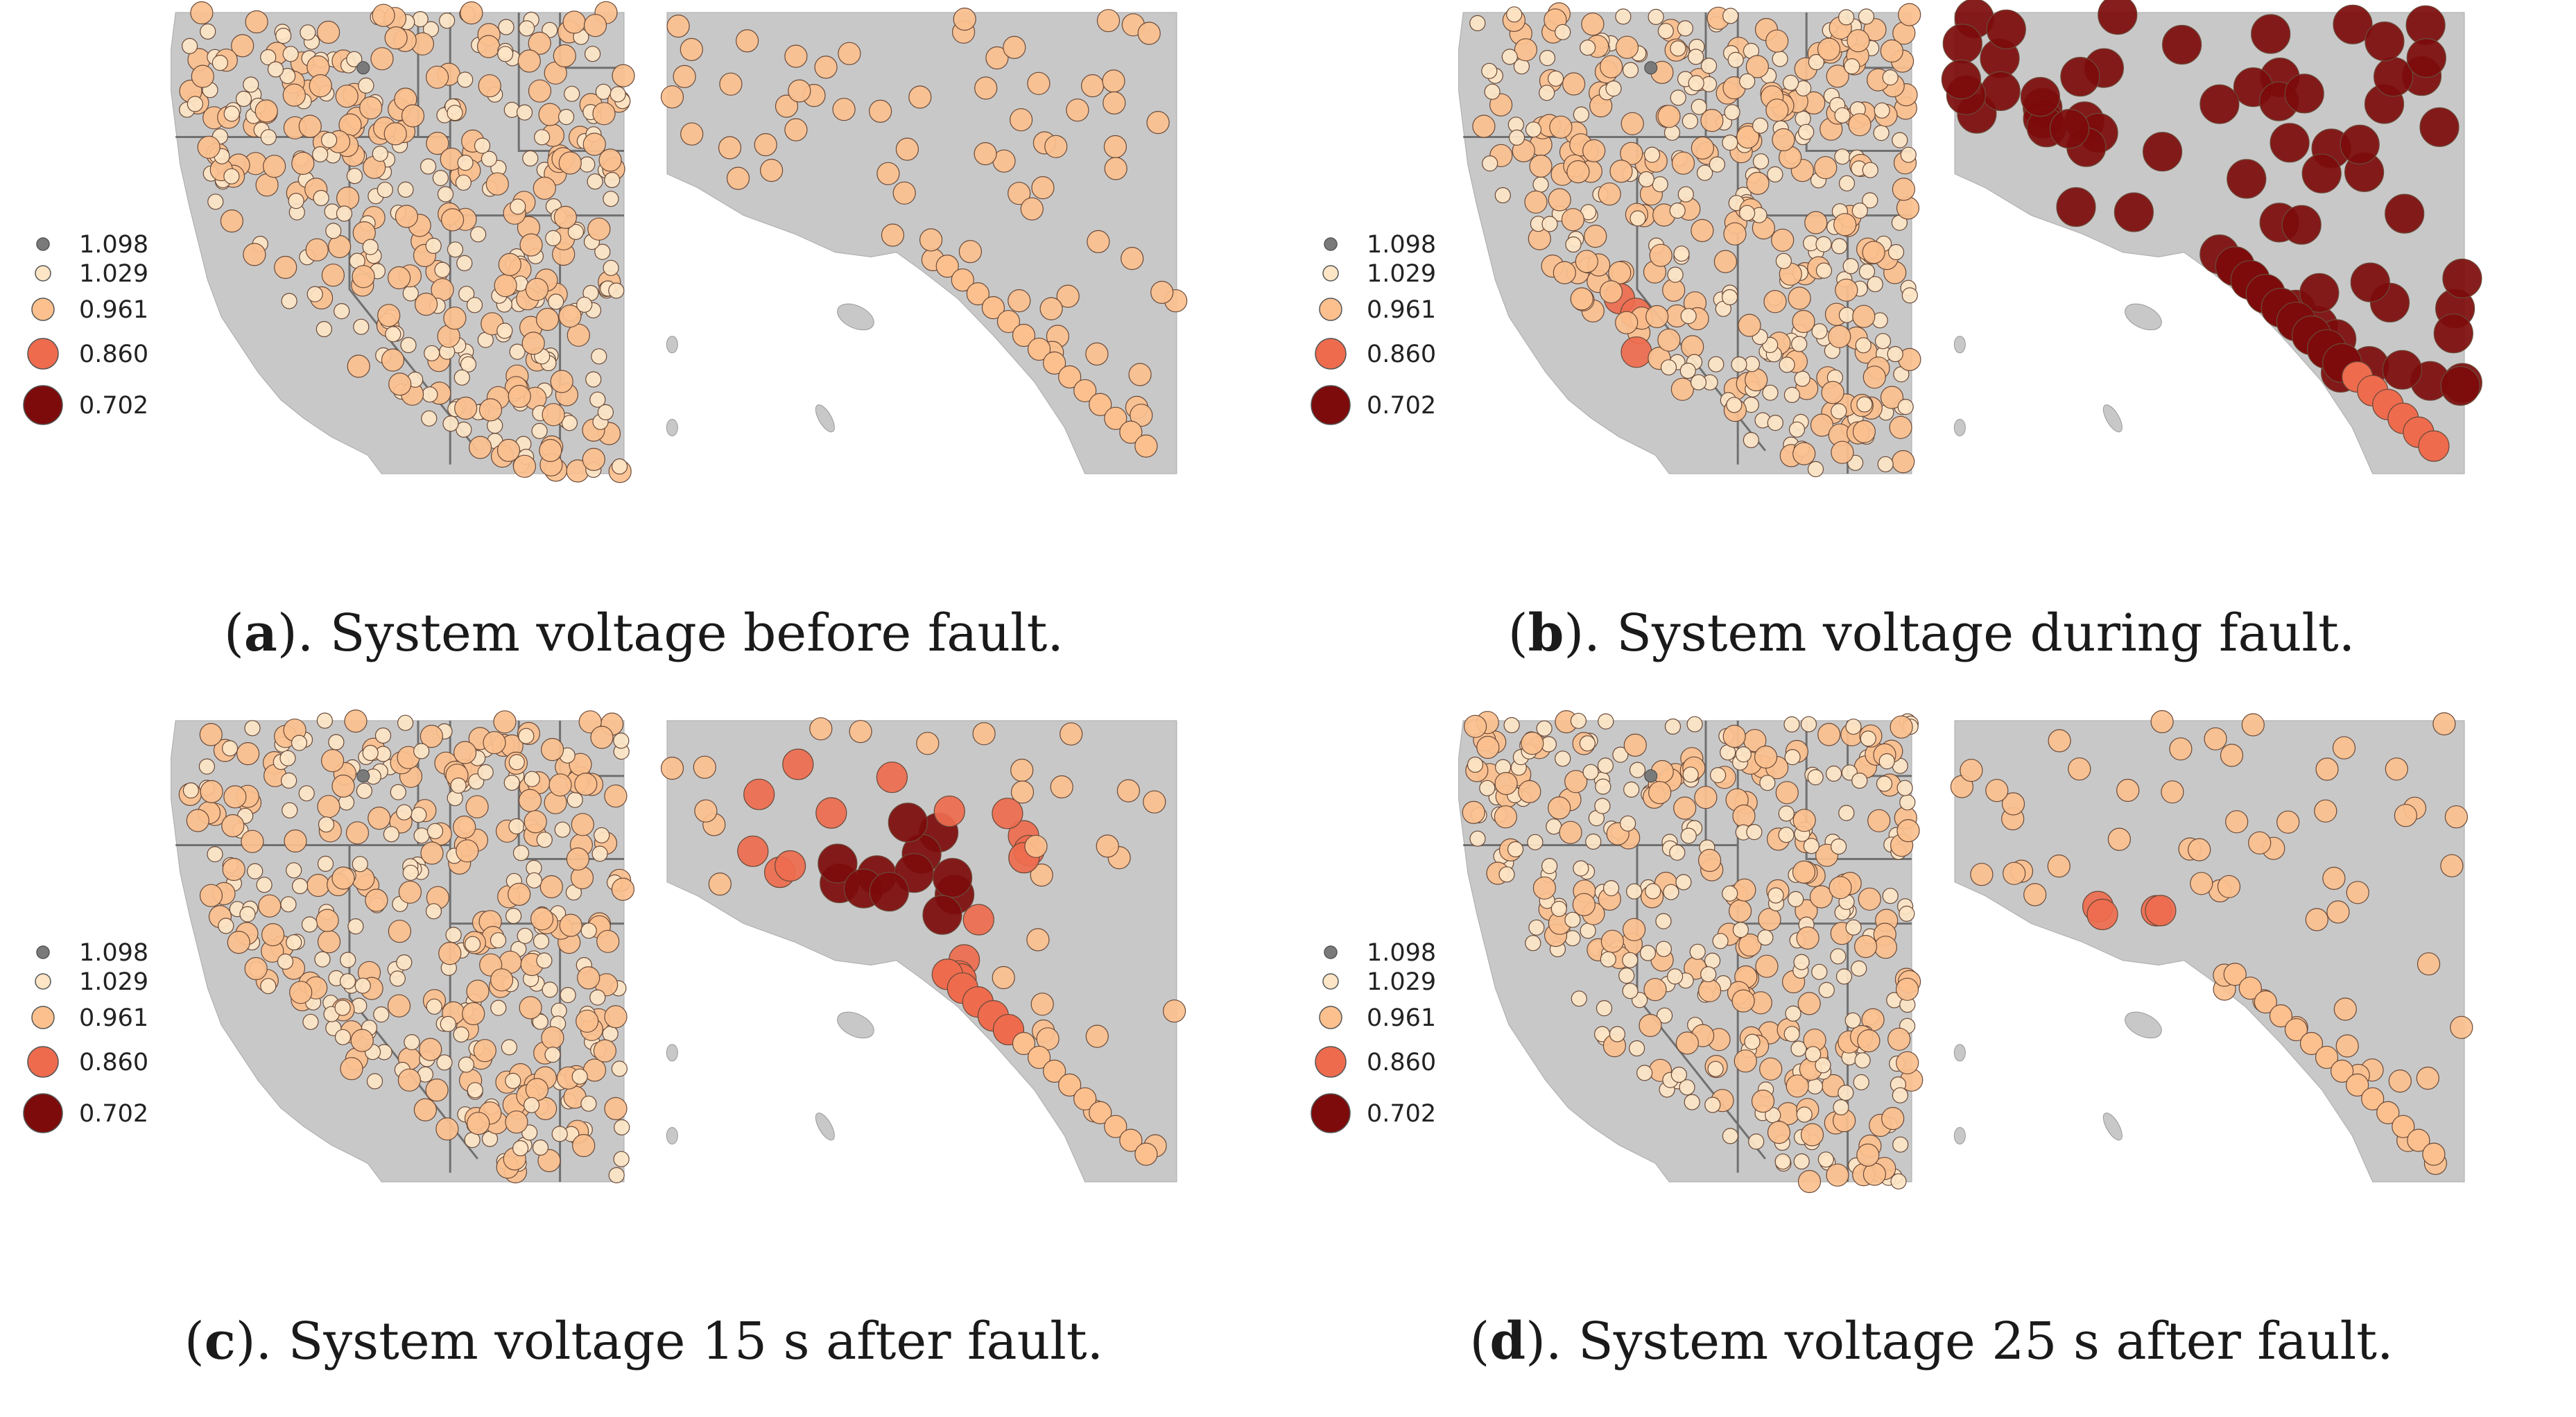  What do you see at coordinates (1689, 240) in the screenshot?
I see `map-western-us` at bounding box center [1689, 240].